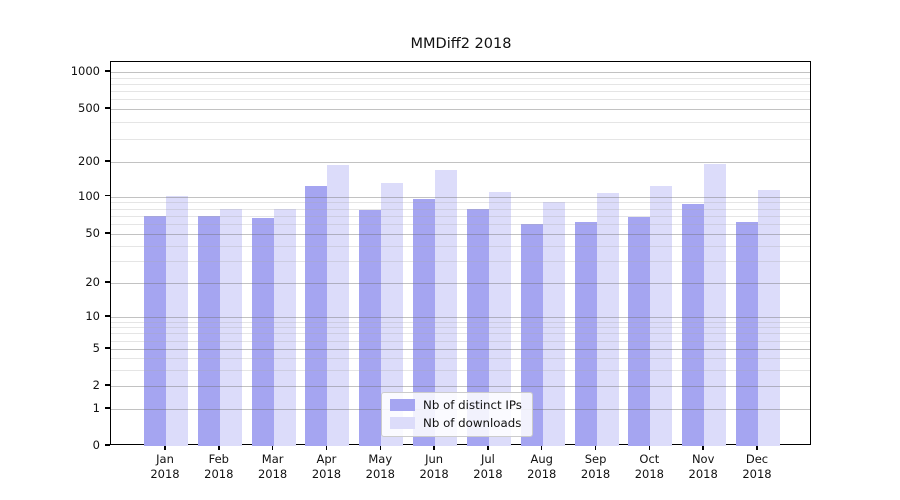  I want to click on legend-label-downloads: Nb of downloads, so click(472, 423).